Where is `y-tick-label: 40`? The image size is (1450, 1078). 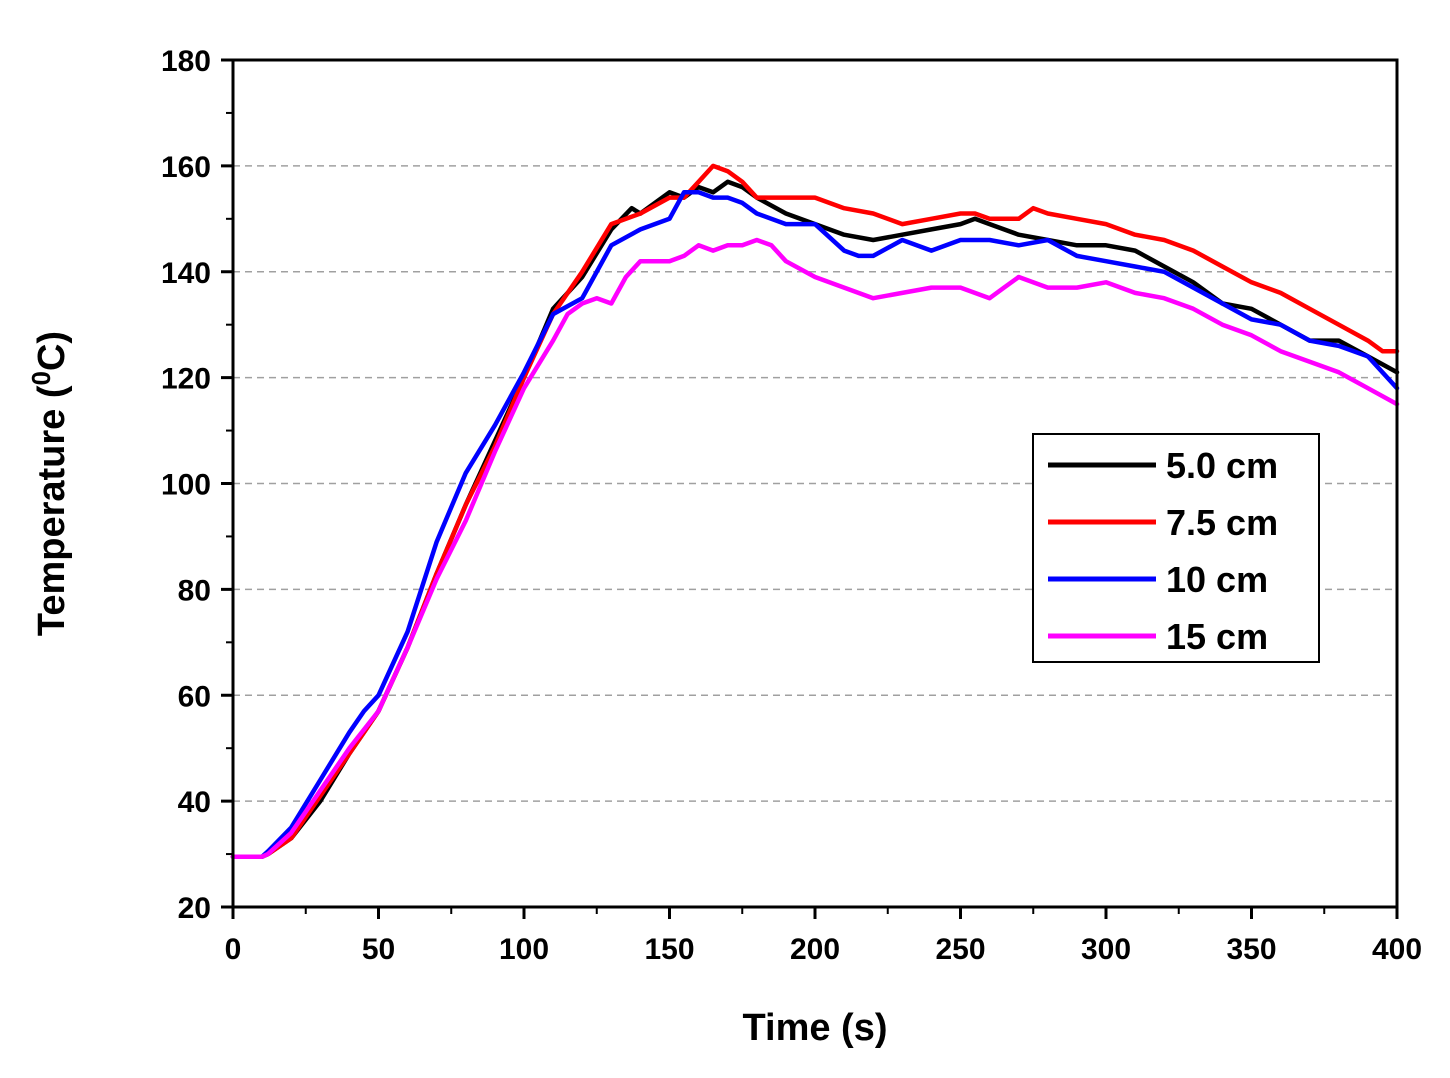 y-tick-label: 40 is located at coordinates (194, 802).